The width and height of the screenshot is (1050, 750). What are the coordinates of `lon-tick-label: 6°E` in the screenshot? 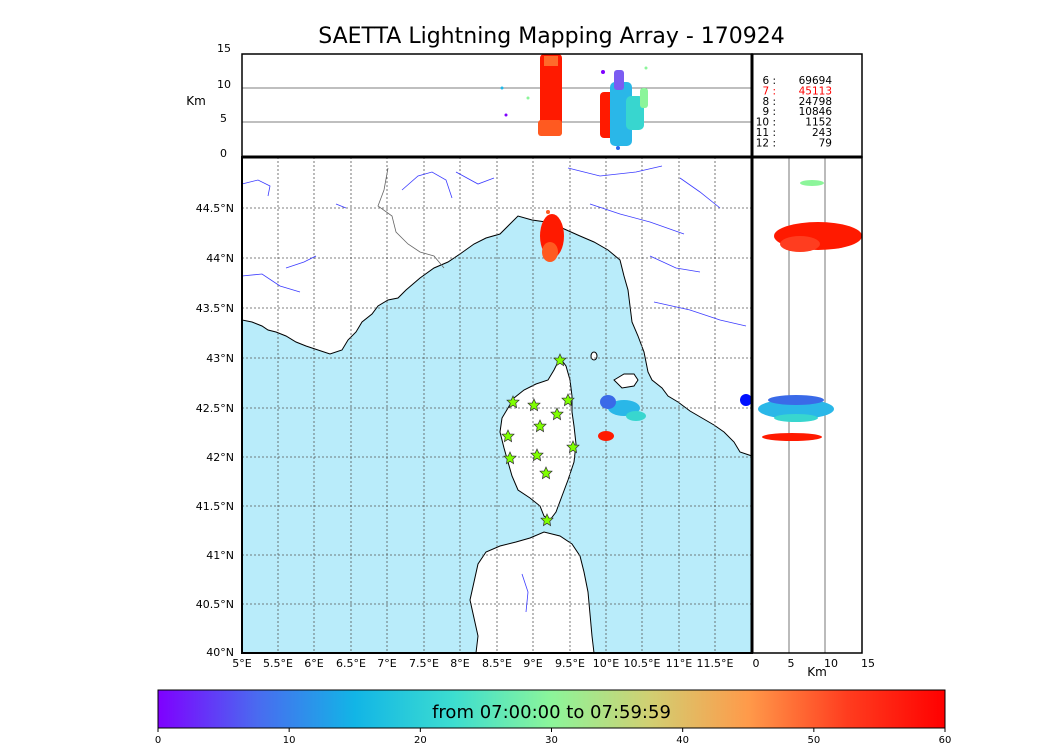 It's located at (313, 663).